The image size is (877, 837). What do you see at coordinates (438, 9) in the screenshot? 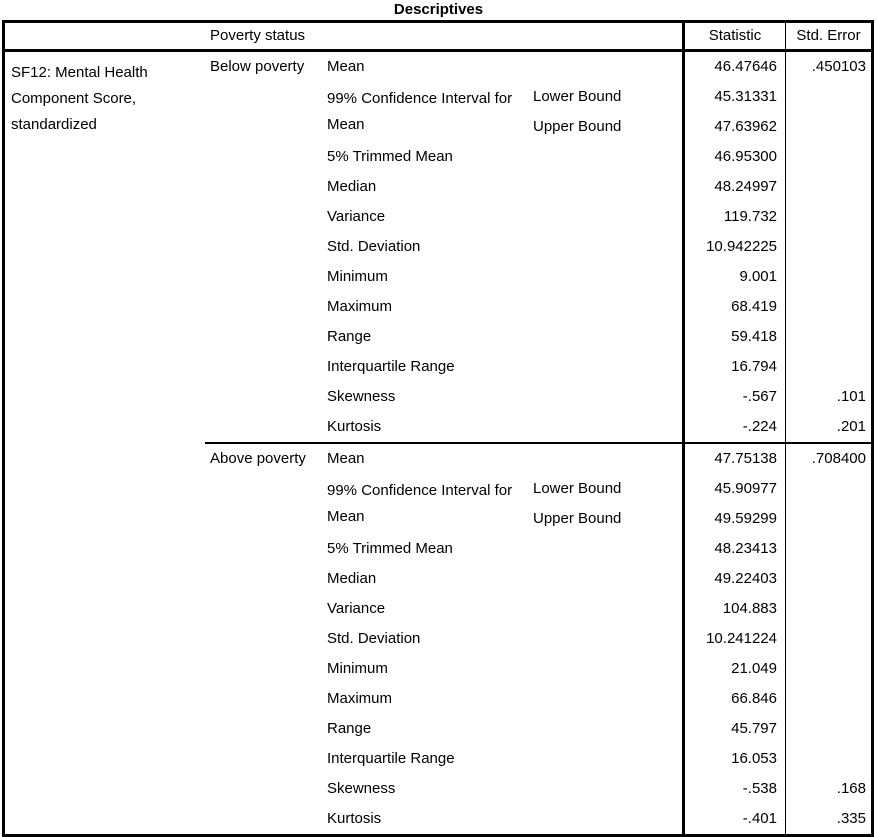
I see `table-title: Descriptives` at bounding box center [438, 9].